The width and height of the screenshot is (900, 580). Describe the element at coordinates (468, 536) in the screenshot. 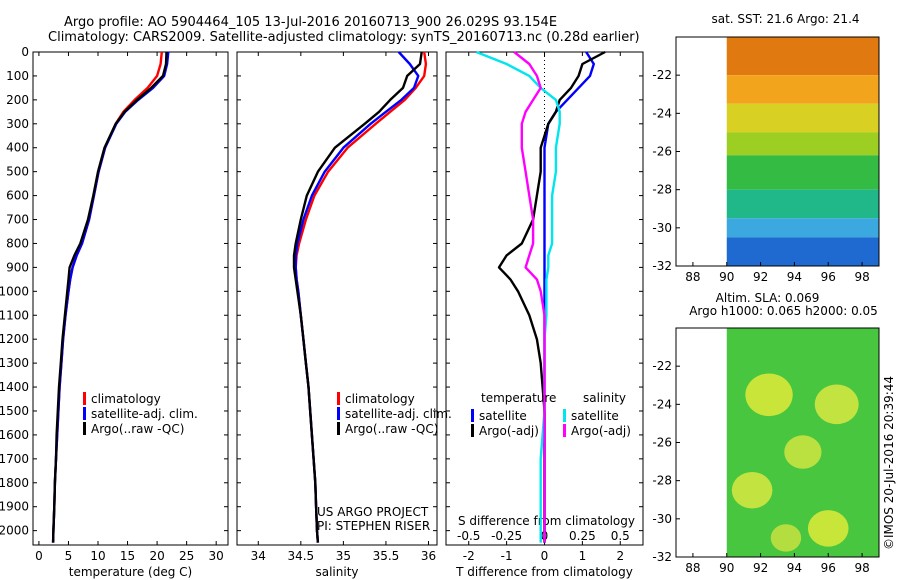

I see `s-diff-tick-label: -0.5` at that location.